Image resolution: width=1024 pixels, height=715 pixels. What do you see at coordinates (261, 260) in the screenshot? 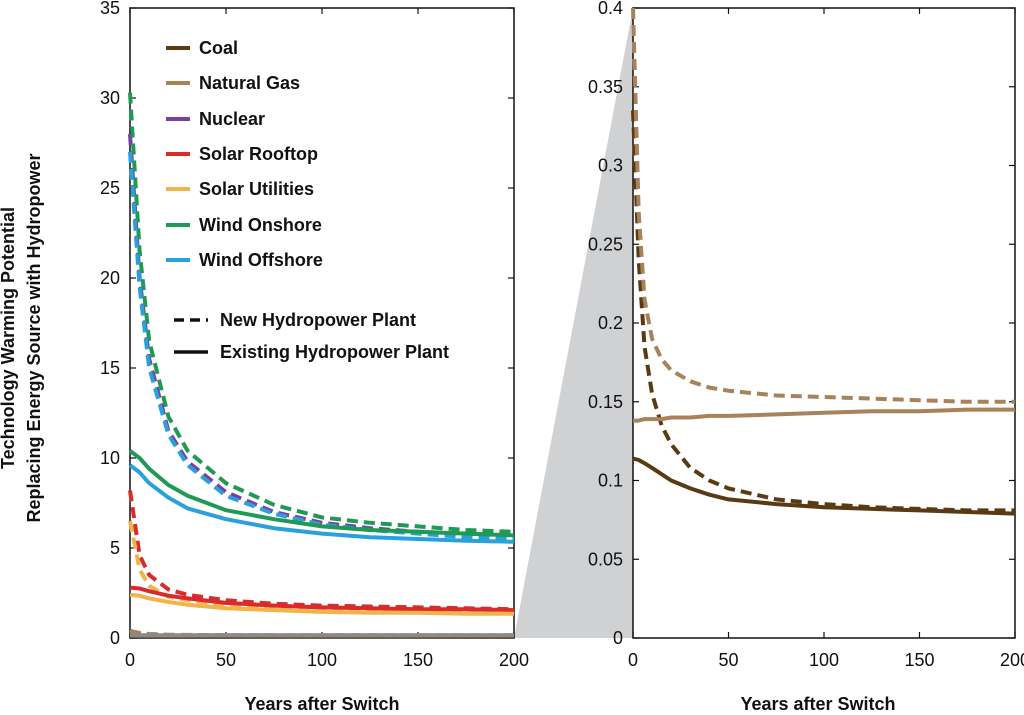
I see `legend-label-wind-offshore: Wind Offshore` at bounding box center [261, 260].